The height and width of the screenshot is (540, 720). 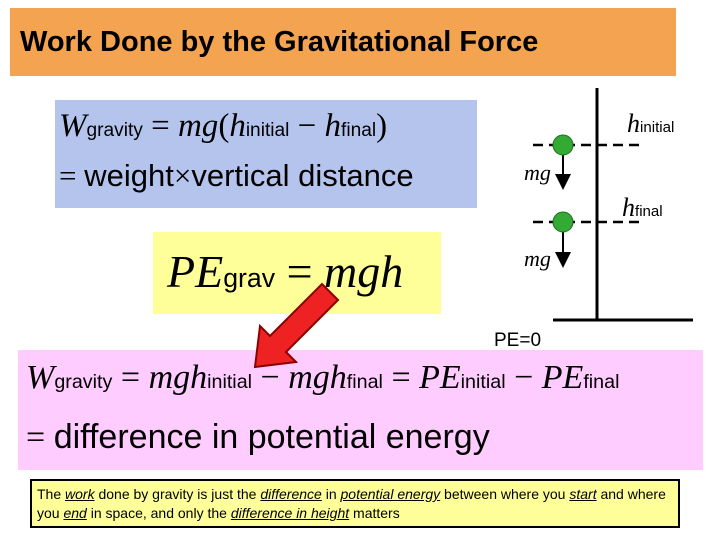 What do you see at coordinates (271, 437) in the screenshot?
I see `equation-segment: difference in potential energy` at bounding box center [271, 437].